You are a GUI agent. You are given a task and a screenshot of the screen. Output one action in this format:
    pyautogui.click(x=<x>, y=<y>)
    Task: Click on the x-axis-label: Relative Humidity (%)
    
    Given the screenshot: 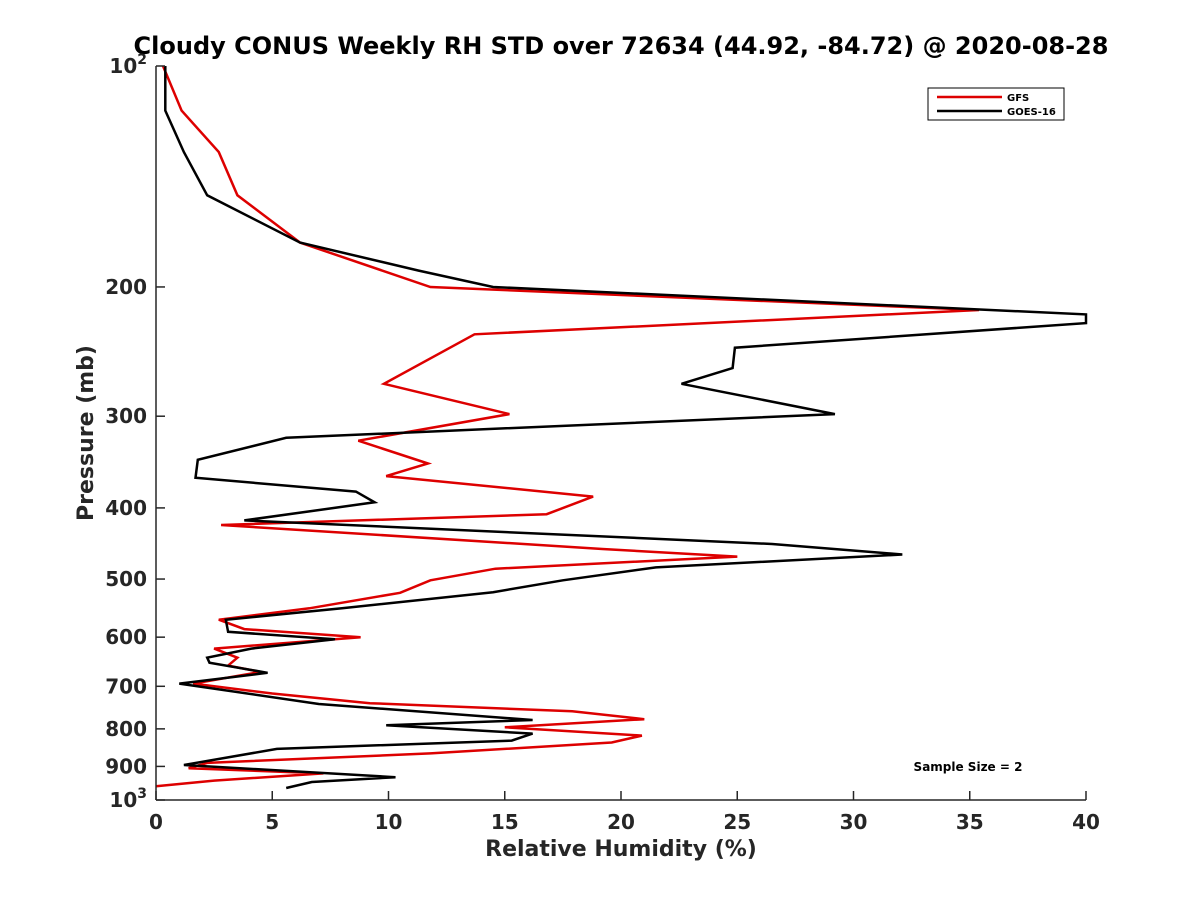 What is the action you would take?
    pyautogui.click(x=621, y=849)
    